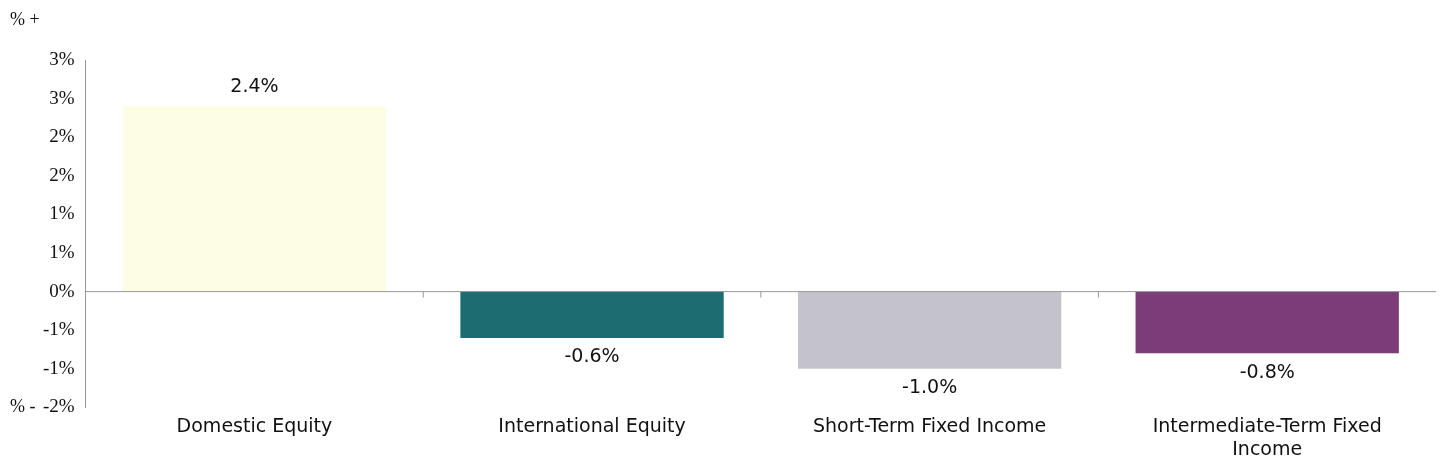 This screenshot has height=469, width=1446. Describe the element at coordinates (930, 386) in the screenshot. I see `data-label: -1.0%` at that location.